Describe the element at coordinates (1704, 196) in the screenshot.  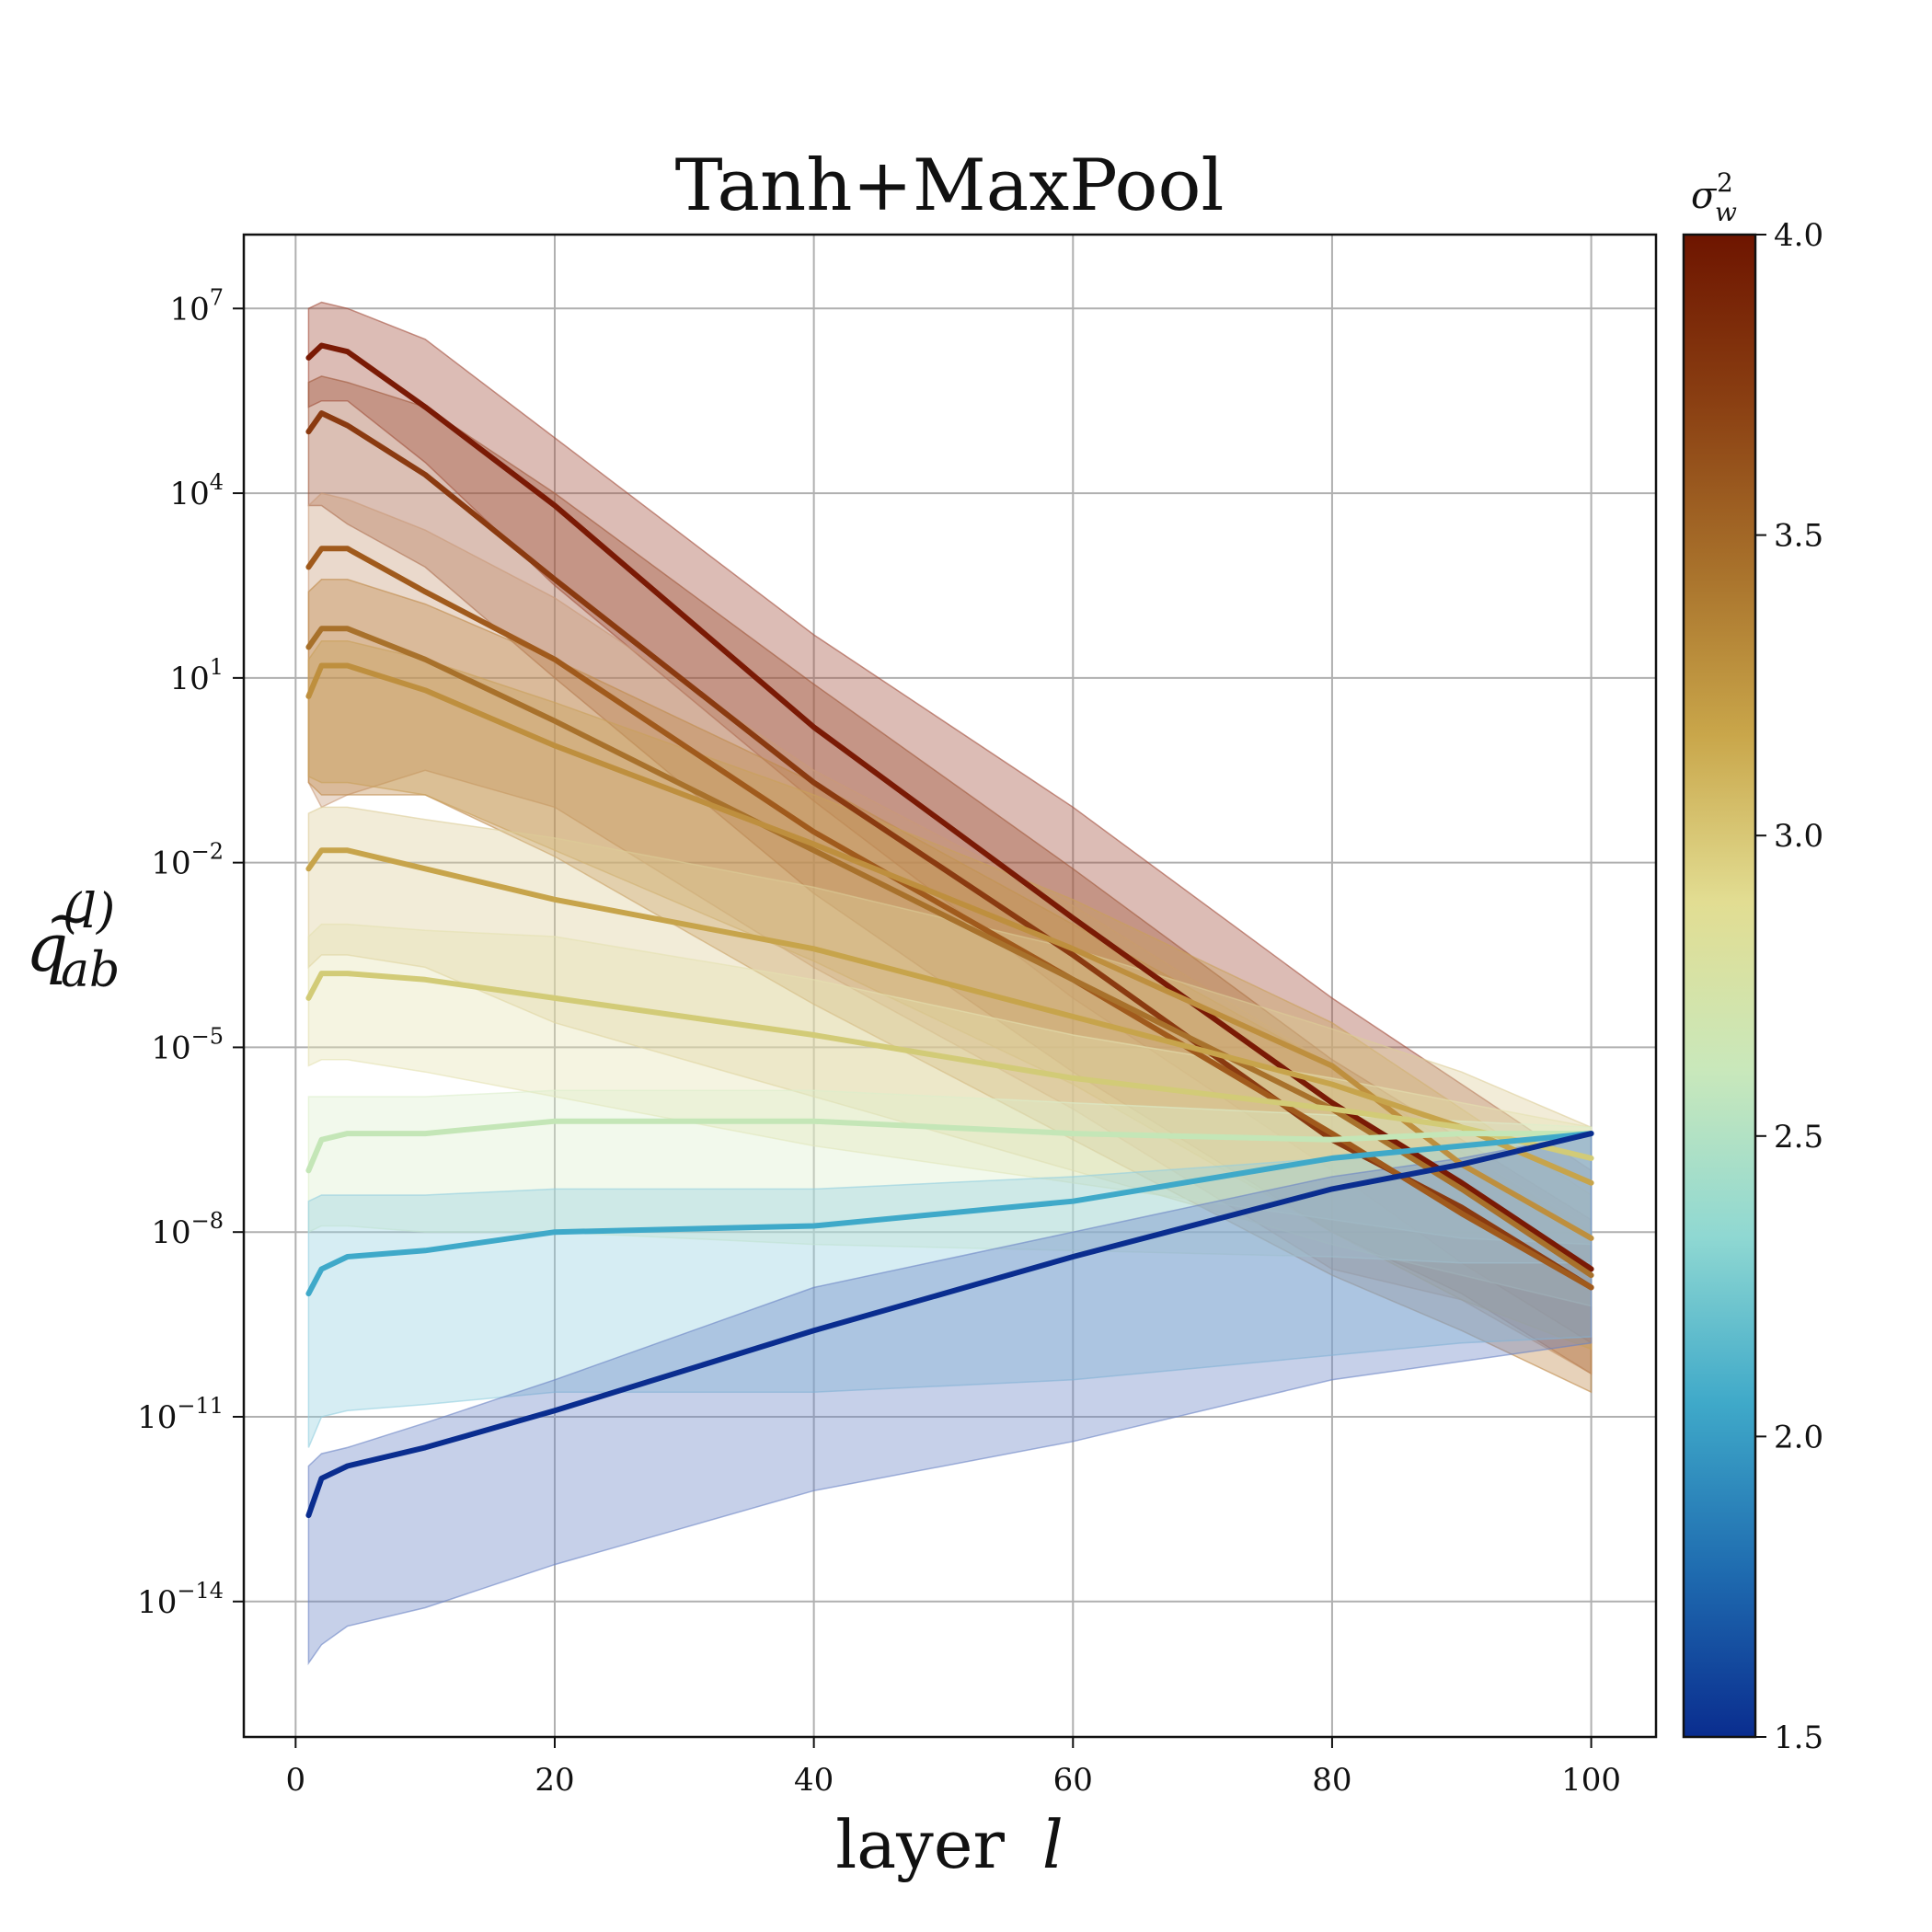
I see `colorbar-label-base: σ` at that location.